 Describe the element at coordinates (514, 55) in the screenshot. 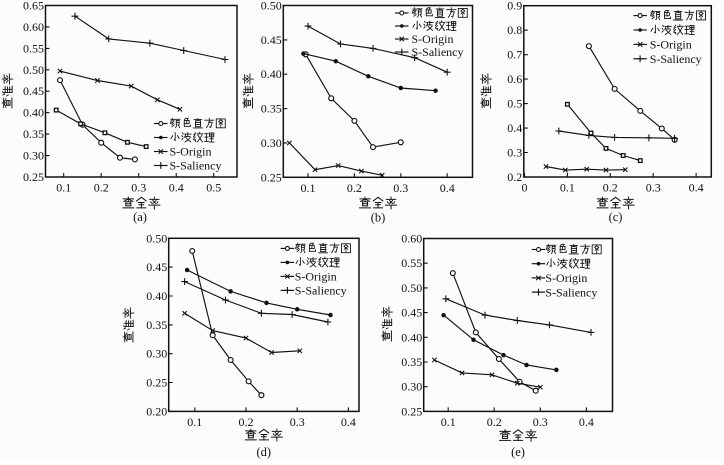

I see `svg-text: 0.7` at that location.